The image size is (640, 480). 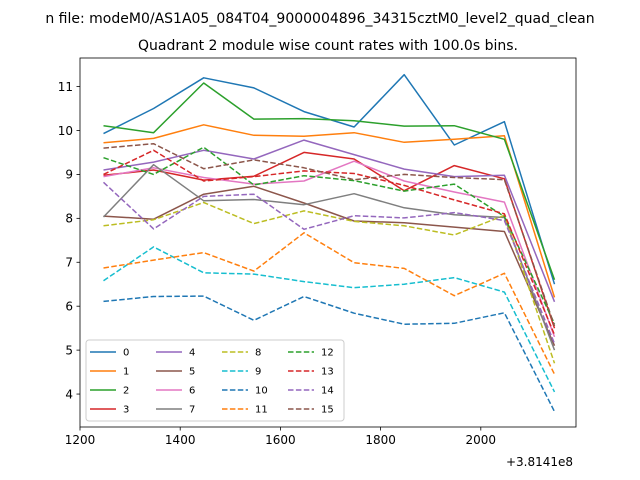 What do you see at coordinates (126, 353) in the screenshot?
I see `legend-label-0: 0` at bounding box center [126, 353].